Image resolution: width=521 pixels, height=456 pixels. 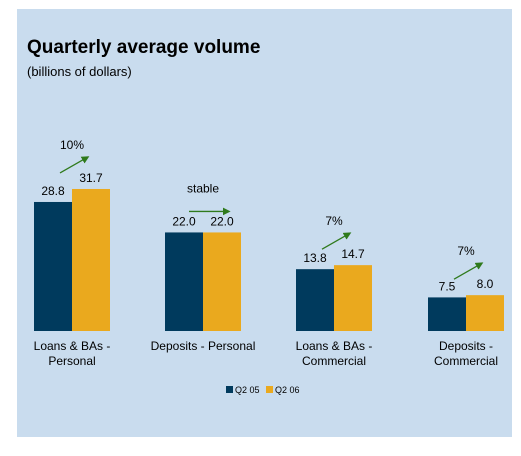 What do you see at coordinates (485, 284) in the screenshot?
I see `value-label: 8.0` at bounding box center [485, 284].